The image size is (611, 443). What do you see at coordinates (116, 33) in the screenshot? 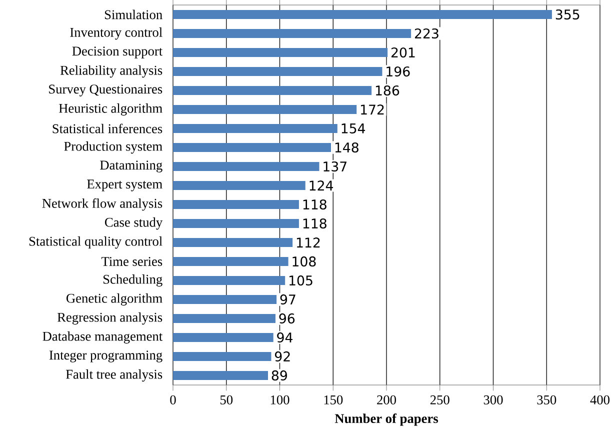
I see `y-tick-label: Inventory control` at bounding box center [116, 33].